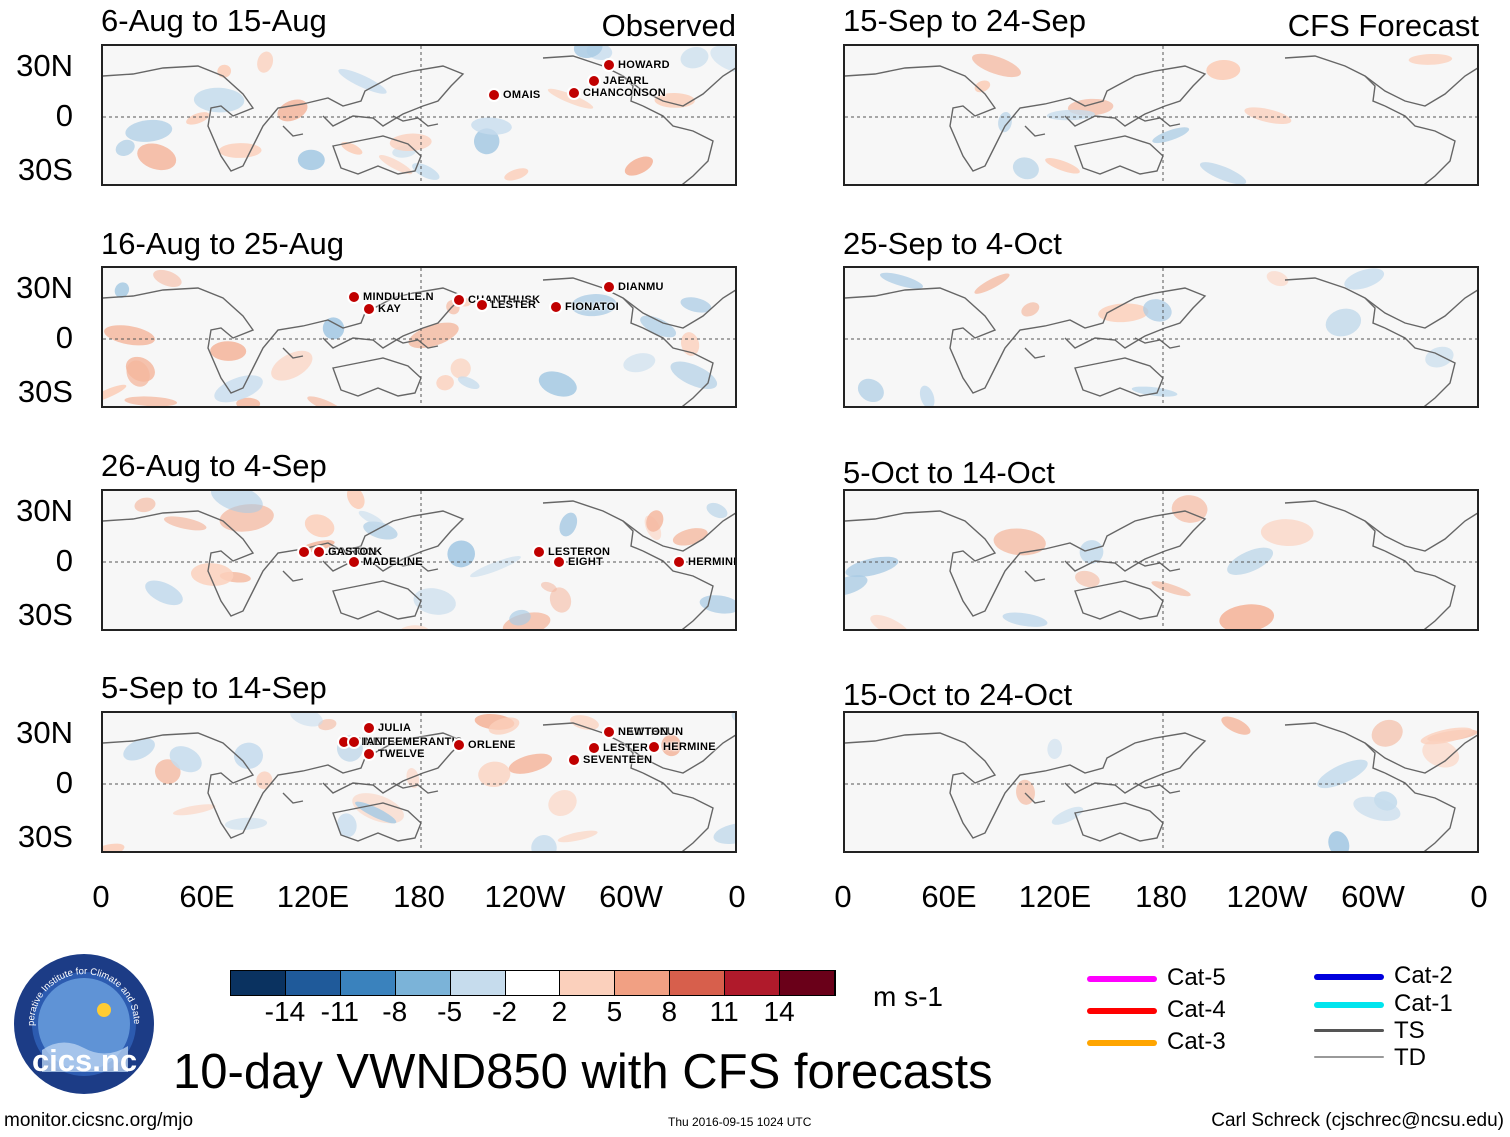 The image size is (1510, 1137). What do you see at coordinates (373, 741) in the screenshot?
I see `storm-name: IAN` at bounding box center [373, 741].